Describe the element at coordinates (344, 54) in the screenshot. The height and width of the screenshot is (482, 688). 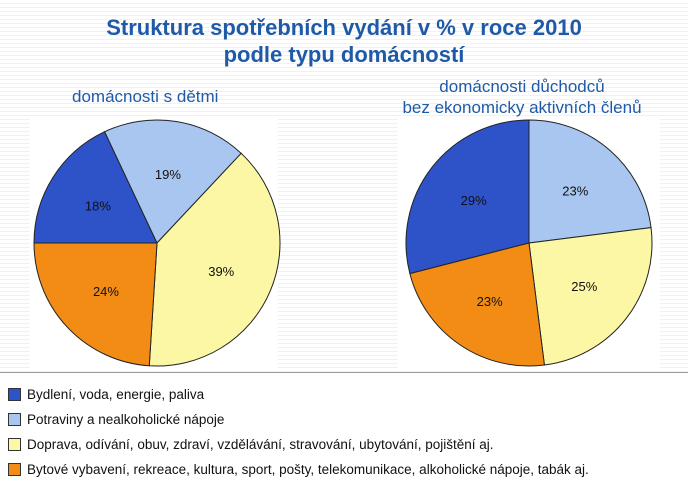
I see `chart-title-line-2: podle typu domácností` at that location.